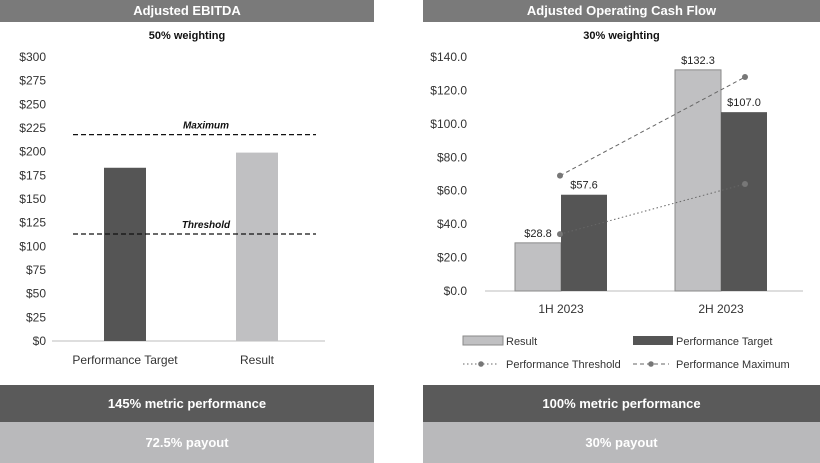 This screenshot has width=820, height=463. What do you see at coordinates (563, 365) in the screenshot?
I see `legend-performance-threshold-label: Performance Threshold` at bounding box center [563, 365].